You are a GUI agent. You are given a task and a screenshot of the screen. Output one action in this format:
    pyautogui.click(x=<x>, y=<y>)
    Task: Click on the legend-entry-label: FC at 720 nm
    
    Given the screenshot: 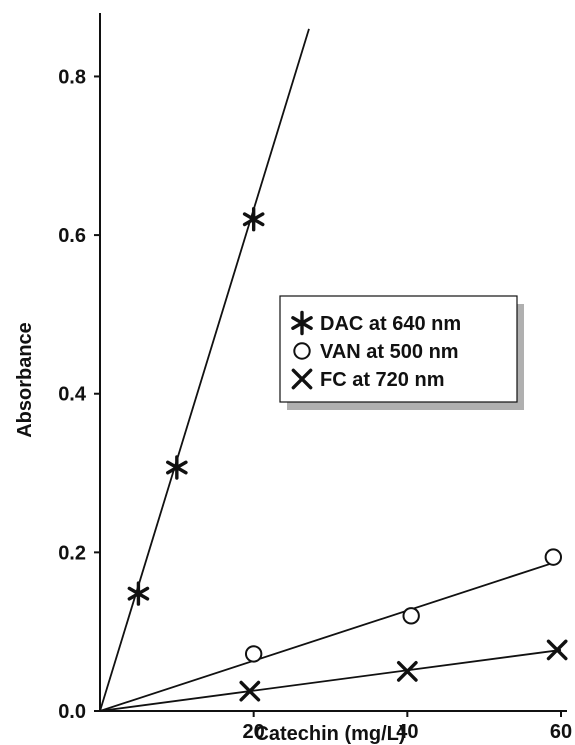 What is the action you would take?
    pyautogui.click(x=382, y=380)
    